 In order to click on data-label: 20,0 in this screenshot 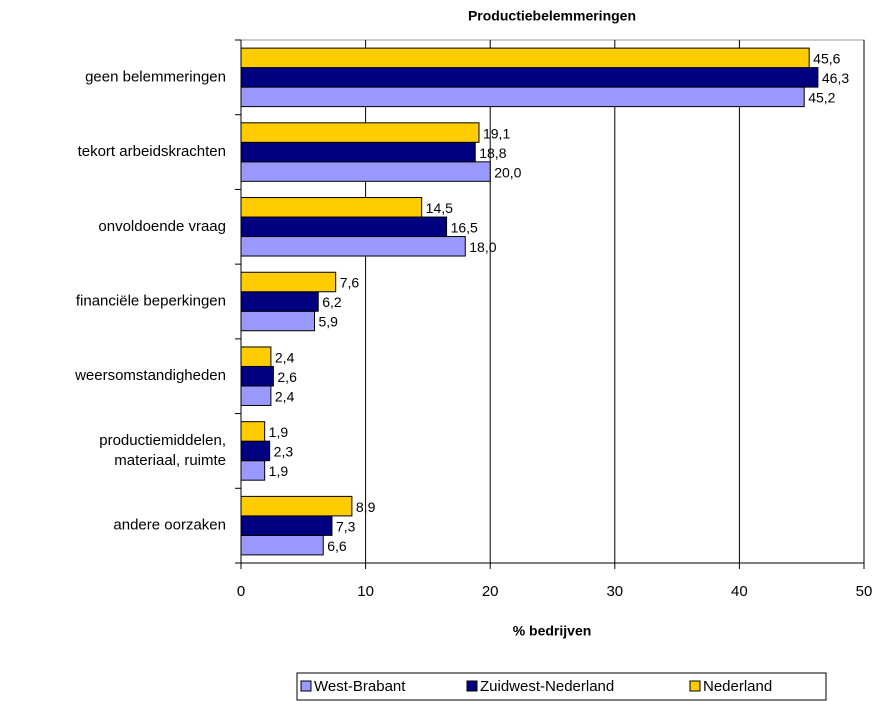, I will do `click(507, 172)`.